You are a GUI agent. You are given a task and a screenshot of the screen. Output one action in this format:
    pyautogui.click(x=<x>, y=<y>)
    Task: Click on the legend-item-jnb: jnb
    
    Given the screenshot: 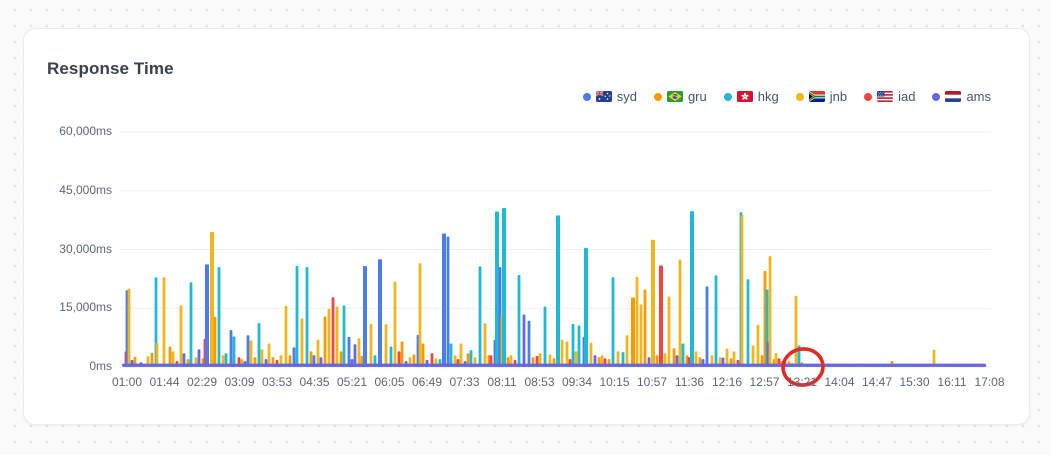 What is the action you would take?
    pyautogui.click(x=821, y=96)
    